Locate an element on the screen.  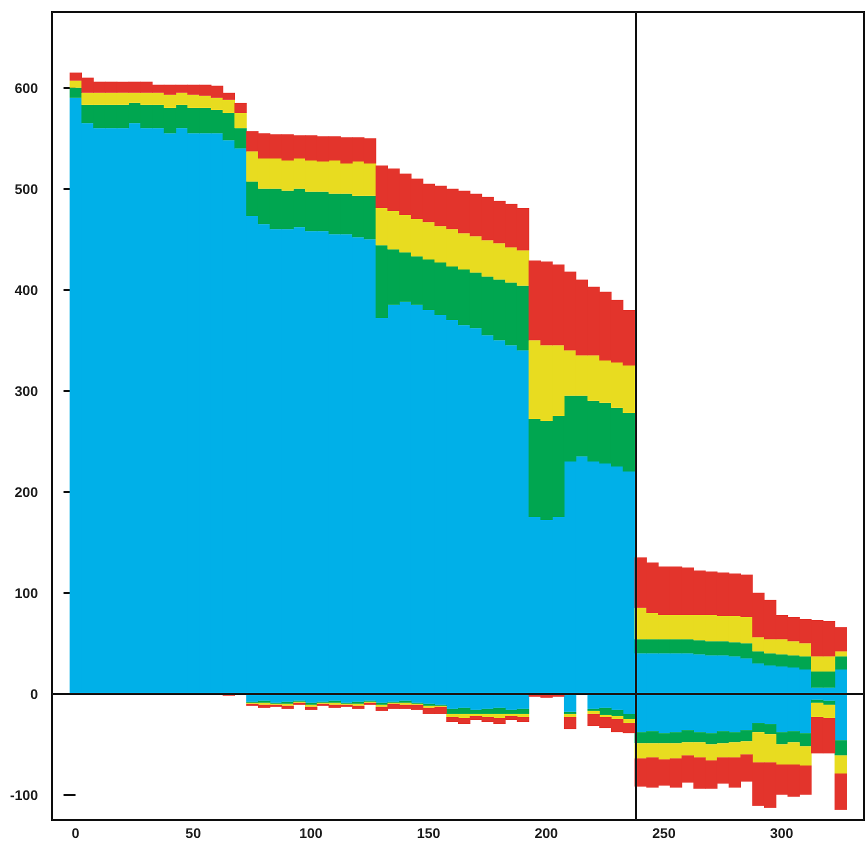
y-tick-label: -100 is located at coordinates (24, 794).